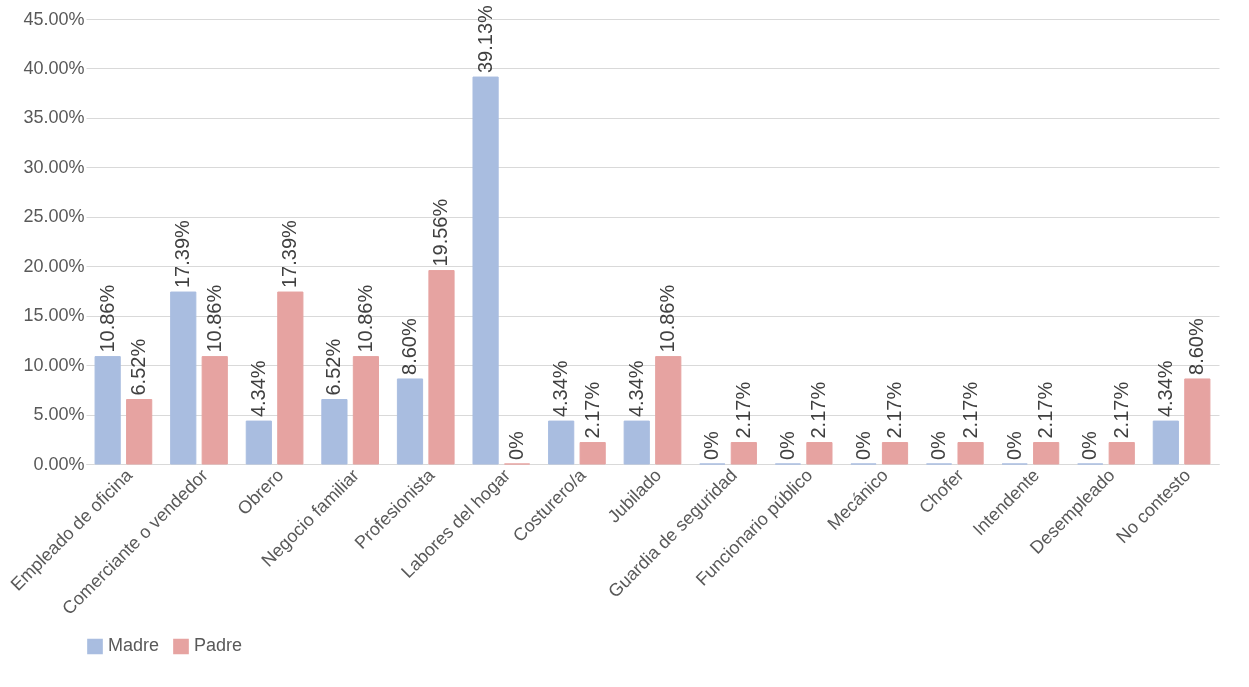  Describe the element at coordinates (54, 265) in the screenshot. I see `y-tick-label: 20.00%` at that location.